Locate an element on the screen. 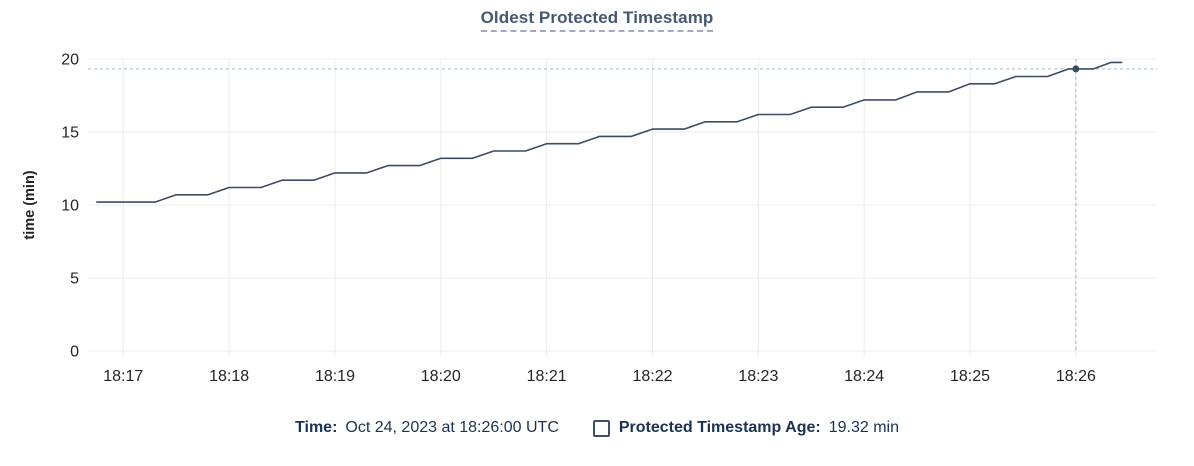 This screenshot has height=466, width=1194. x-tick-label: 18:19 is located at coordinates (335, 376).